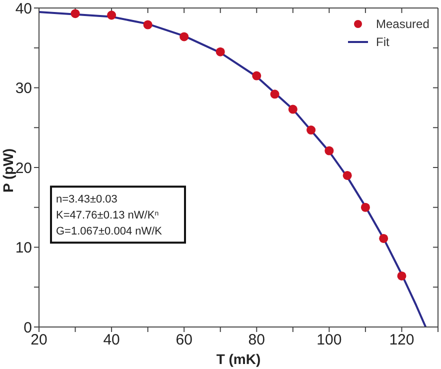  Describe the element at coordinates (401, 340) in the screenshot. I see `x-tick-label: 120` at that location.